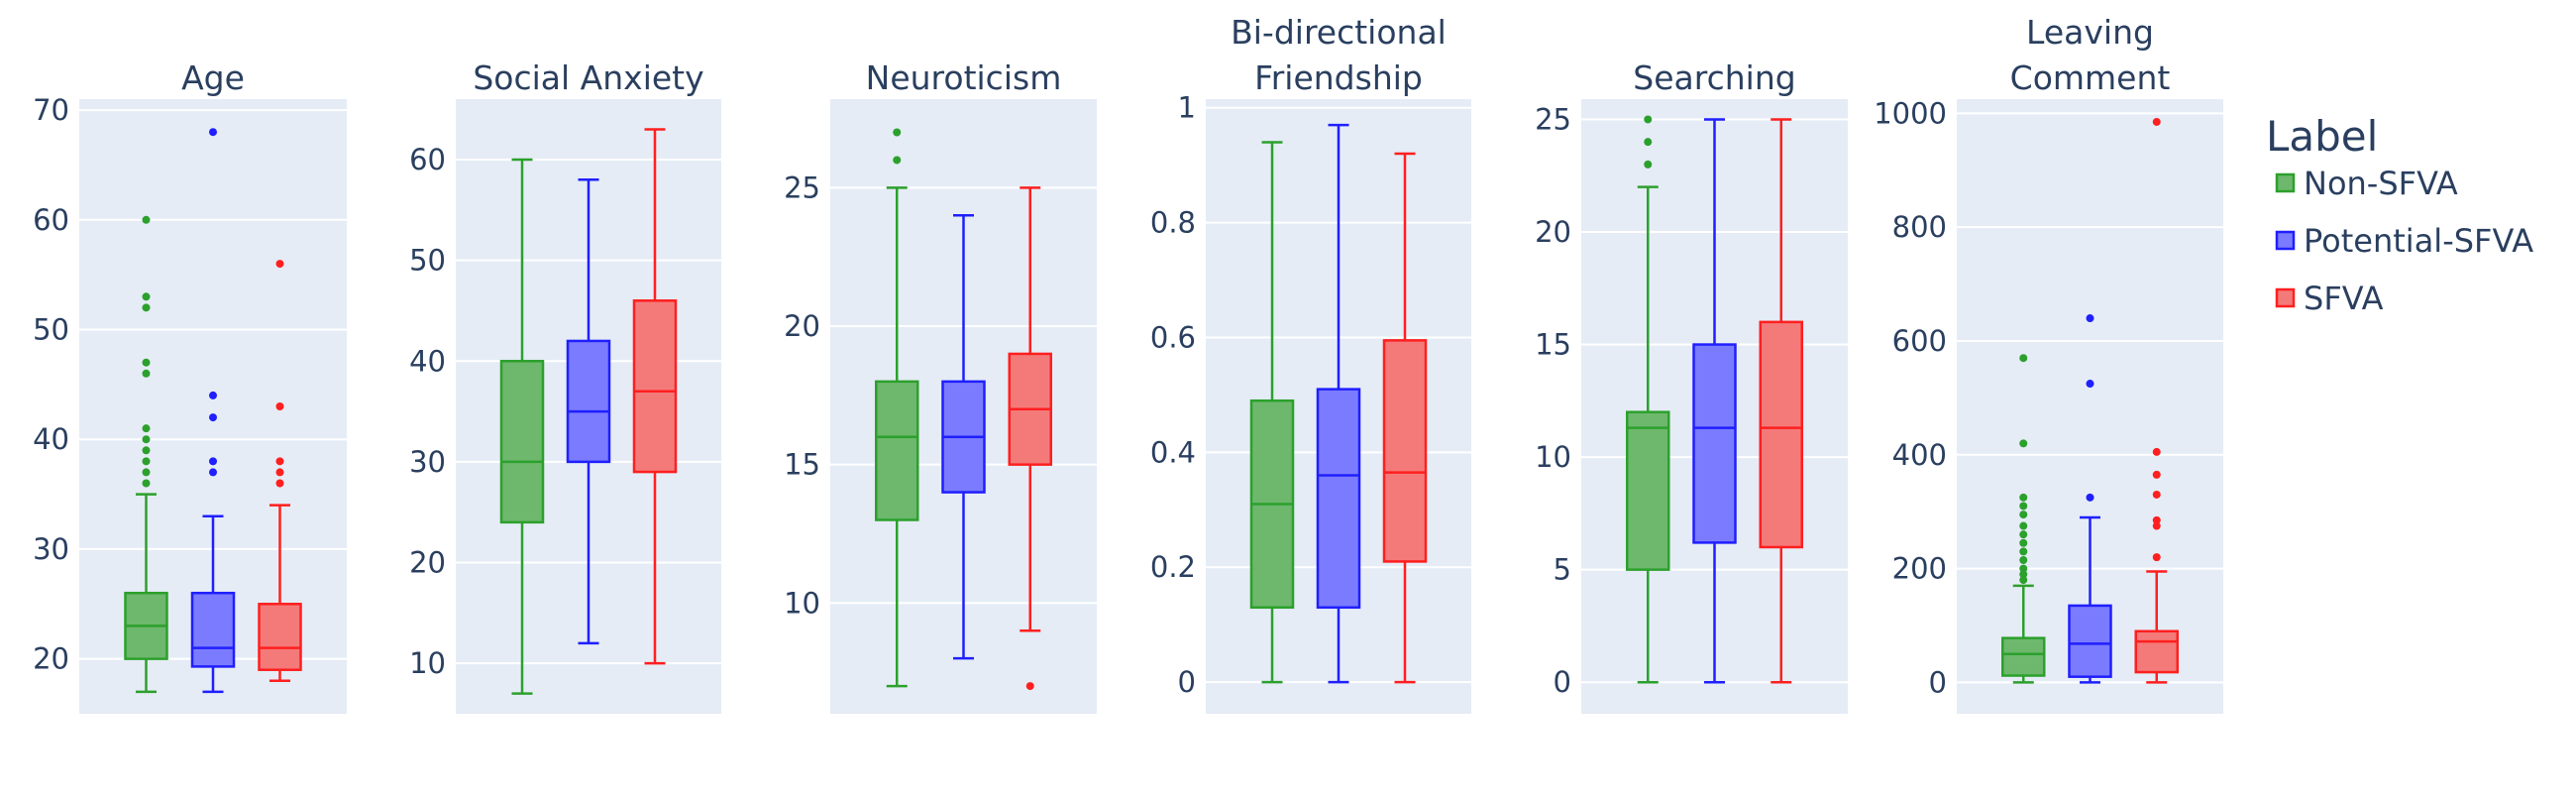 The height and width of the screenshot is (797, 2576). What do you see at coordinates (2418, 241) in the screenshot?
I see `legend-label: Potential-SFVA` at bounding box center [2418, 241].